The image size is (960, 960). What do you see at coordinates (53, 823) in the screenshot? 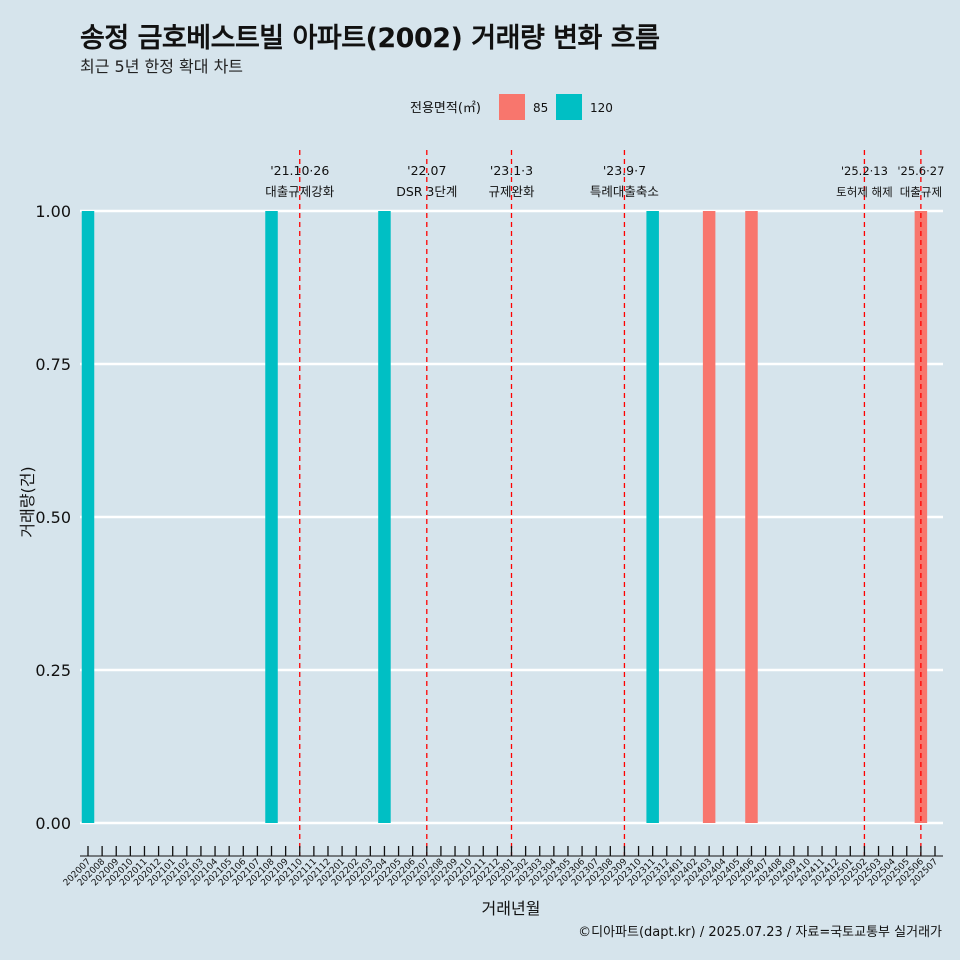
I see `y-tick-label: 0.00` at bounding box center [53, 823].